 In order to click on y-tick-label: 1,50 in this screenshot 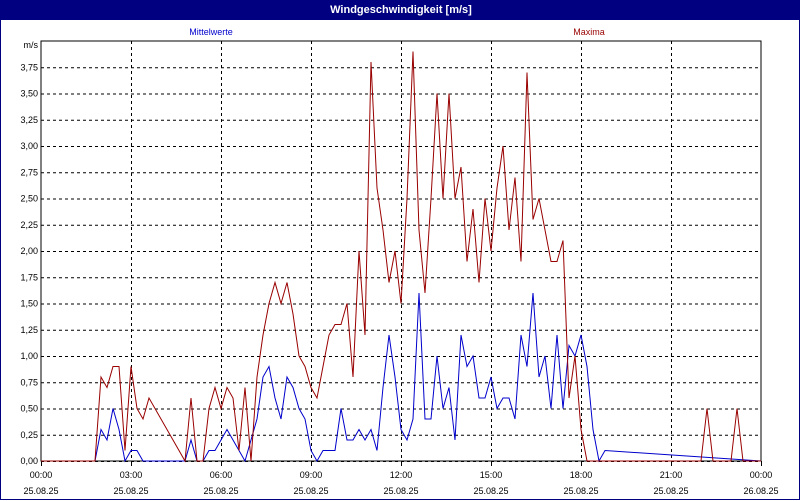, I will do `click(29, 304)`.